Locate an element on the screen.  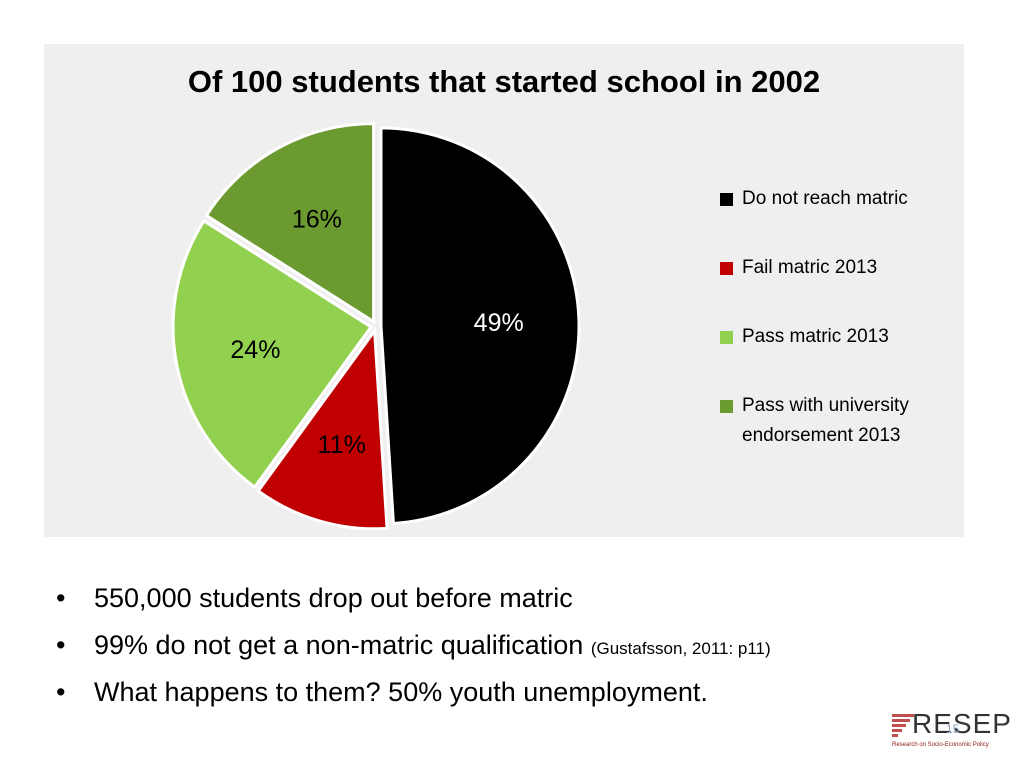
page-number: 15 is located at coordinates (953, 729).